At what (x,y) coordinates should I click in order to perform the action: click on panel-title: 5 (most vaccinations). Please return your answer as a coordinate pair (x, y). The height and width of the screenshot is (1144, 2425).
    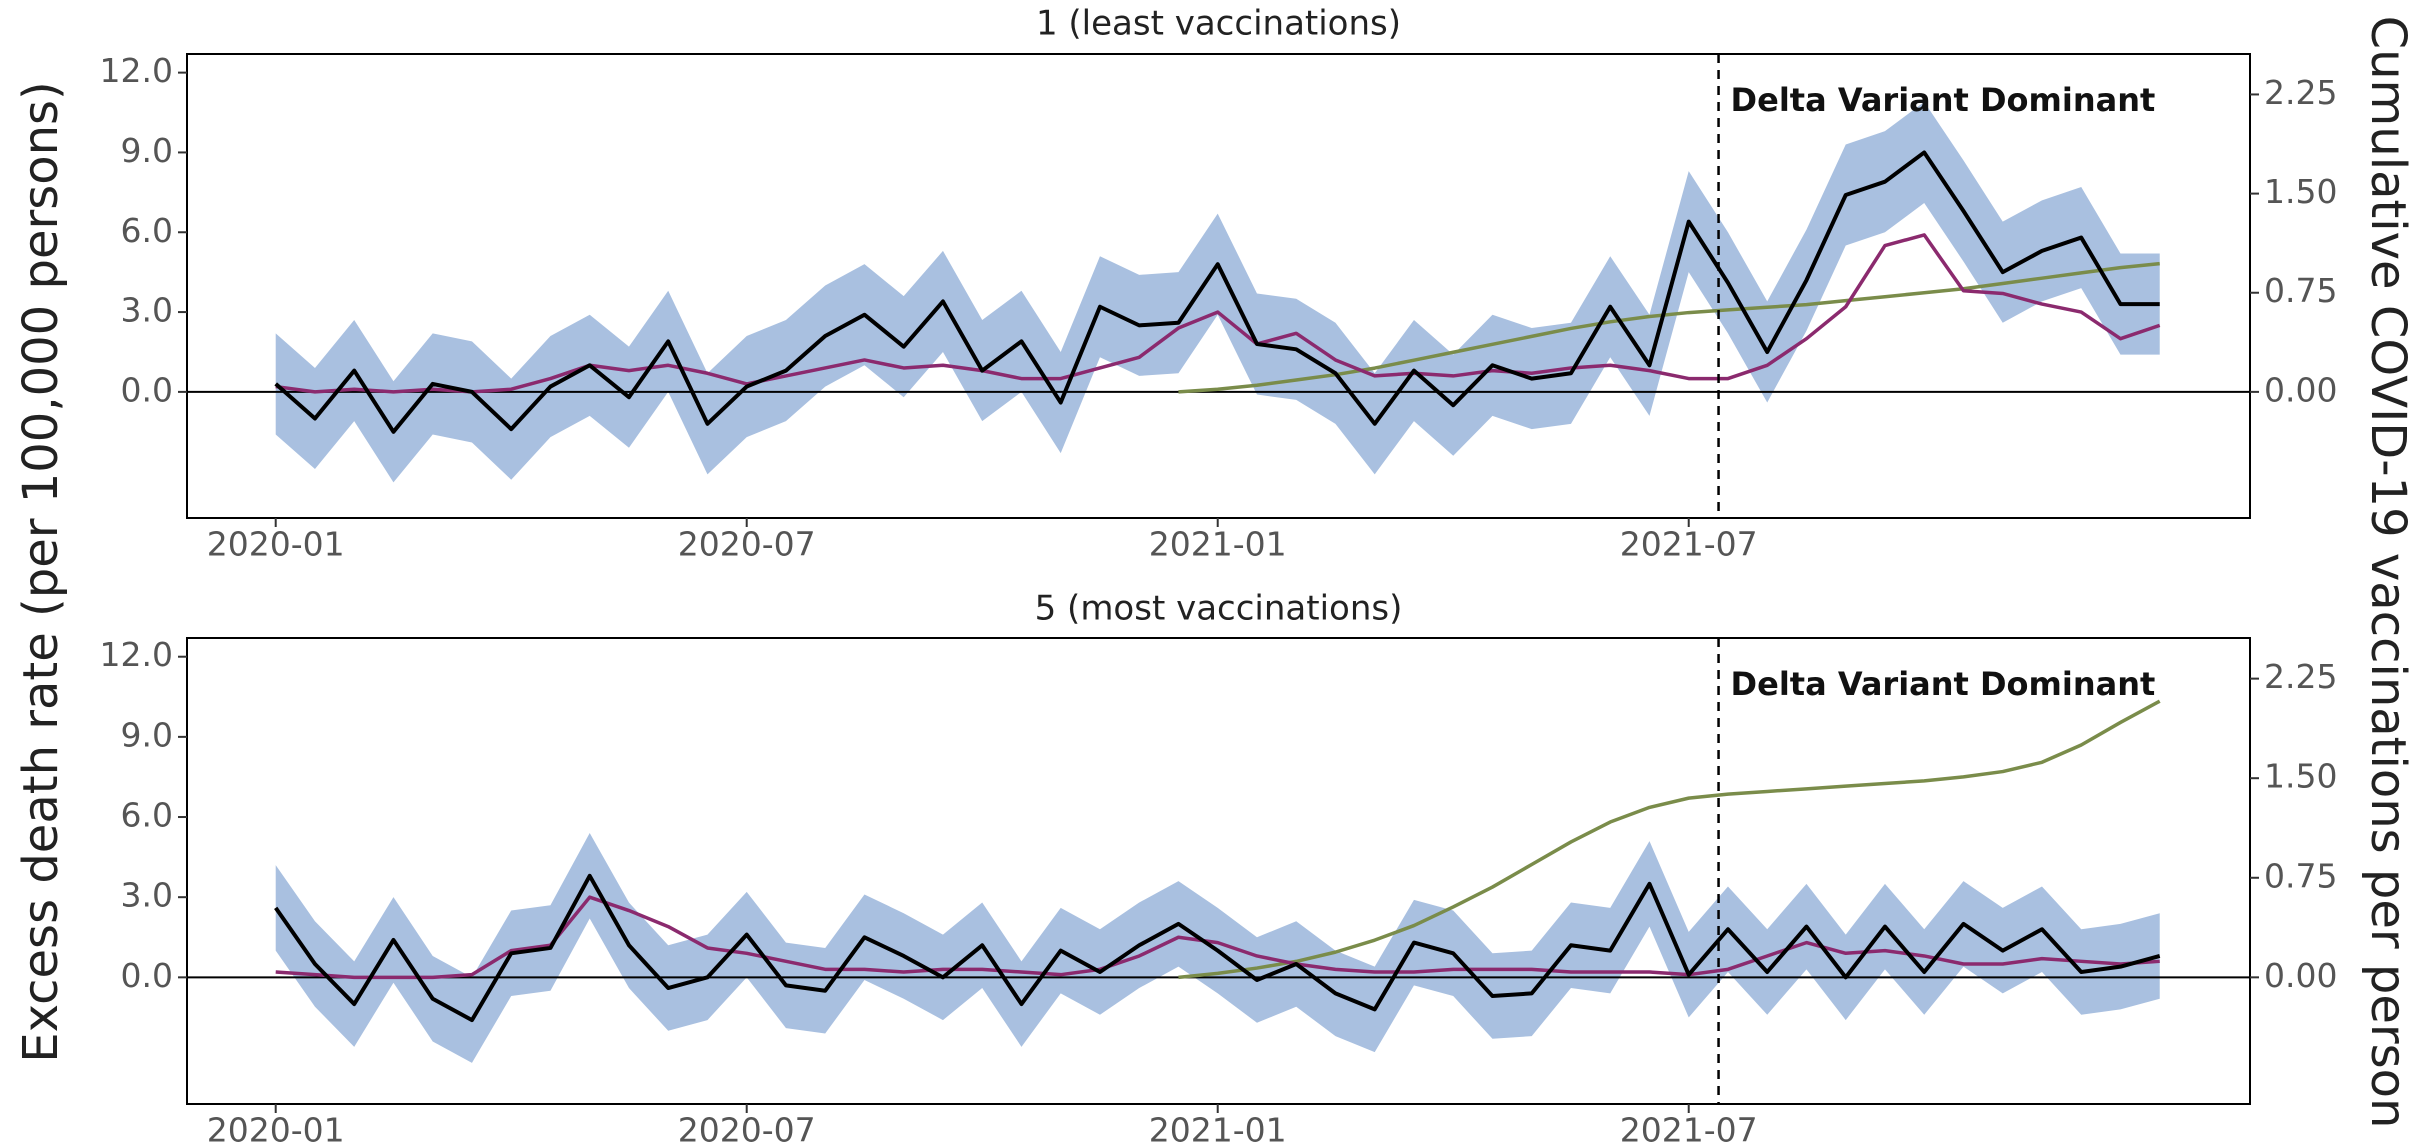
    Looking at the image, I should click on (1219, 609).